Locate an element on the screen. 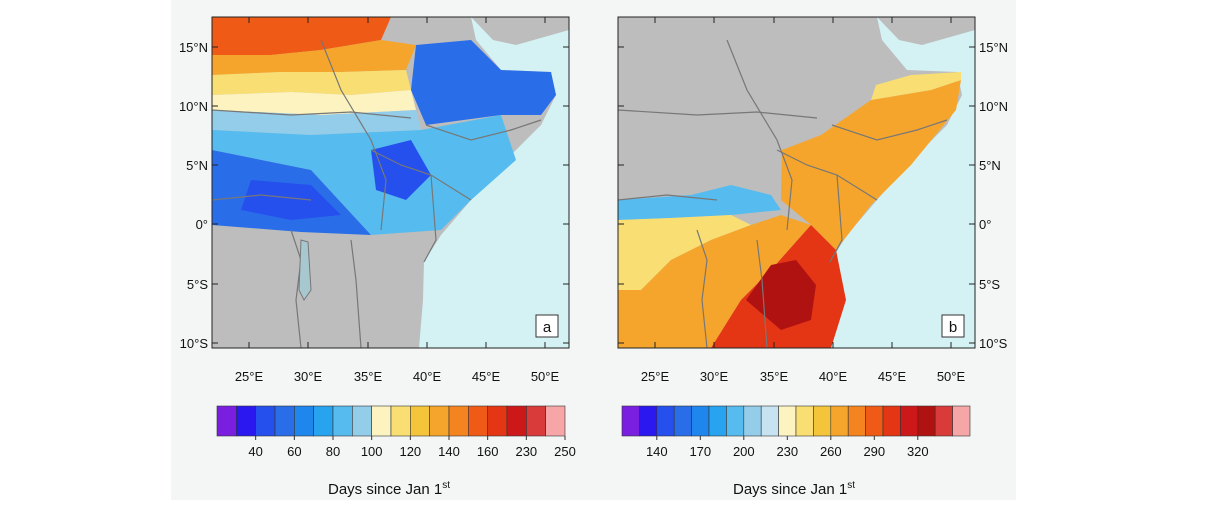  lat-tick-label: 5°N is located at coordinates (197, 165).